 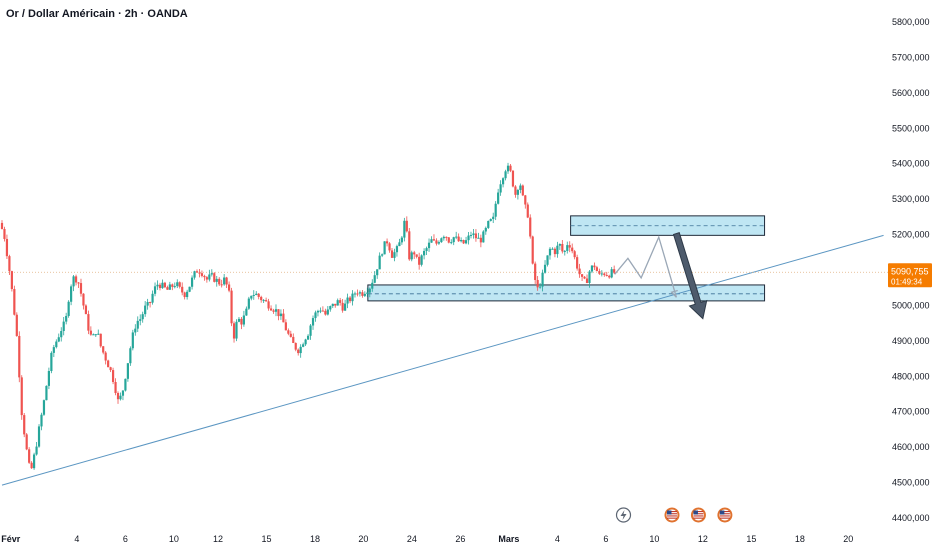 I want to click on x-tick-label: Févr, so click(x=11, y=539).